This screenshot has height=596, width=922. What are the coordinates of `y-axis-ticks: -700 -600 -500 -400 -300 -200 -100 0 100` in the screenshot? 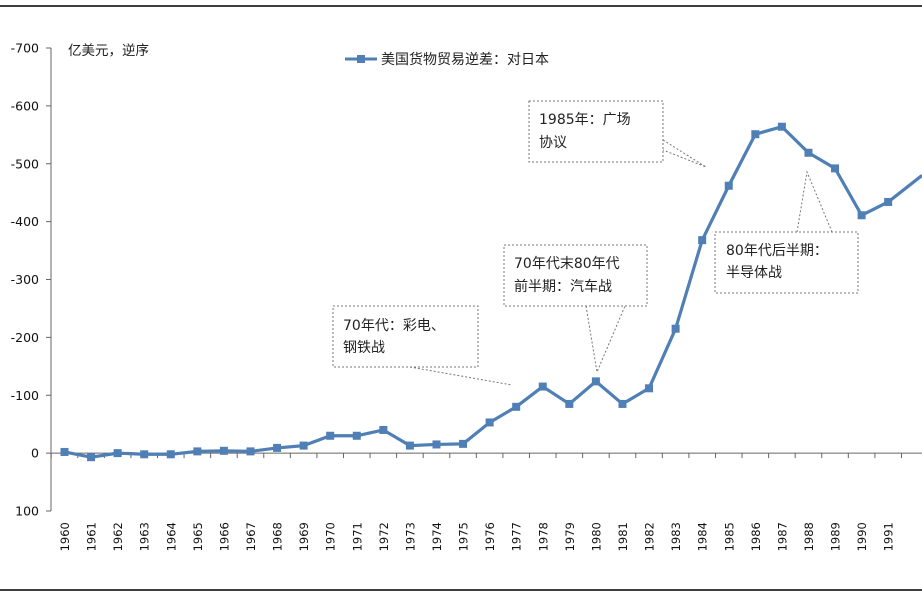 It's located at (31, 280).